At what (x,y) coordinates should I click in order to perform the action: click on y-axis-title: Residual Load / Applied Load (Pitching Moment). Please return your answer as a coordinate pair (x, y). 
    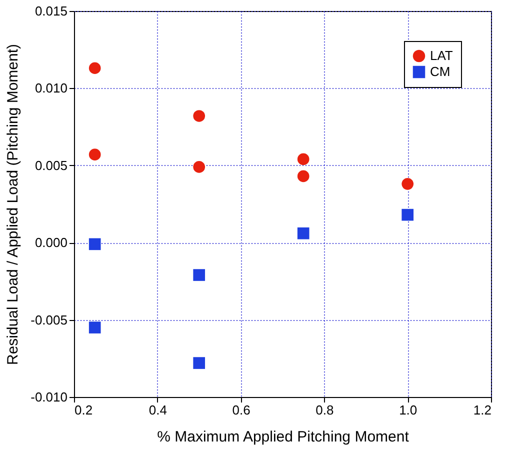
    Looking at the image, I should click on (13, 205).